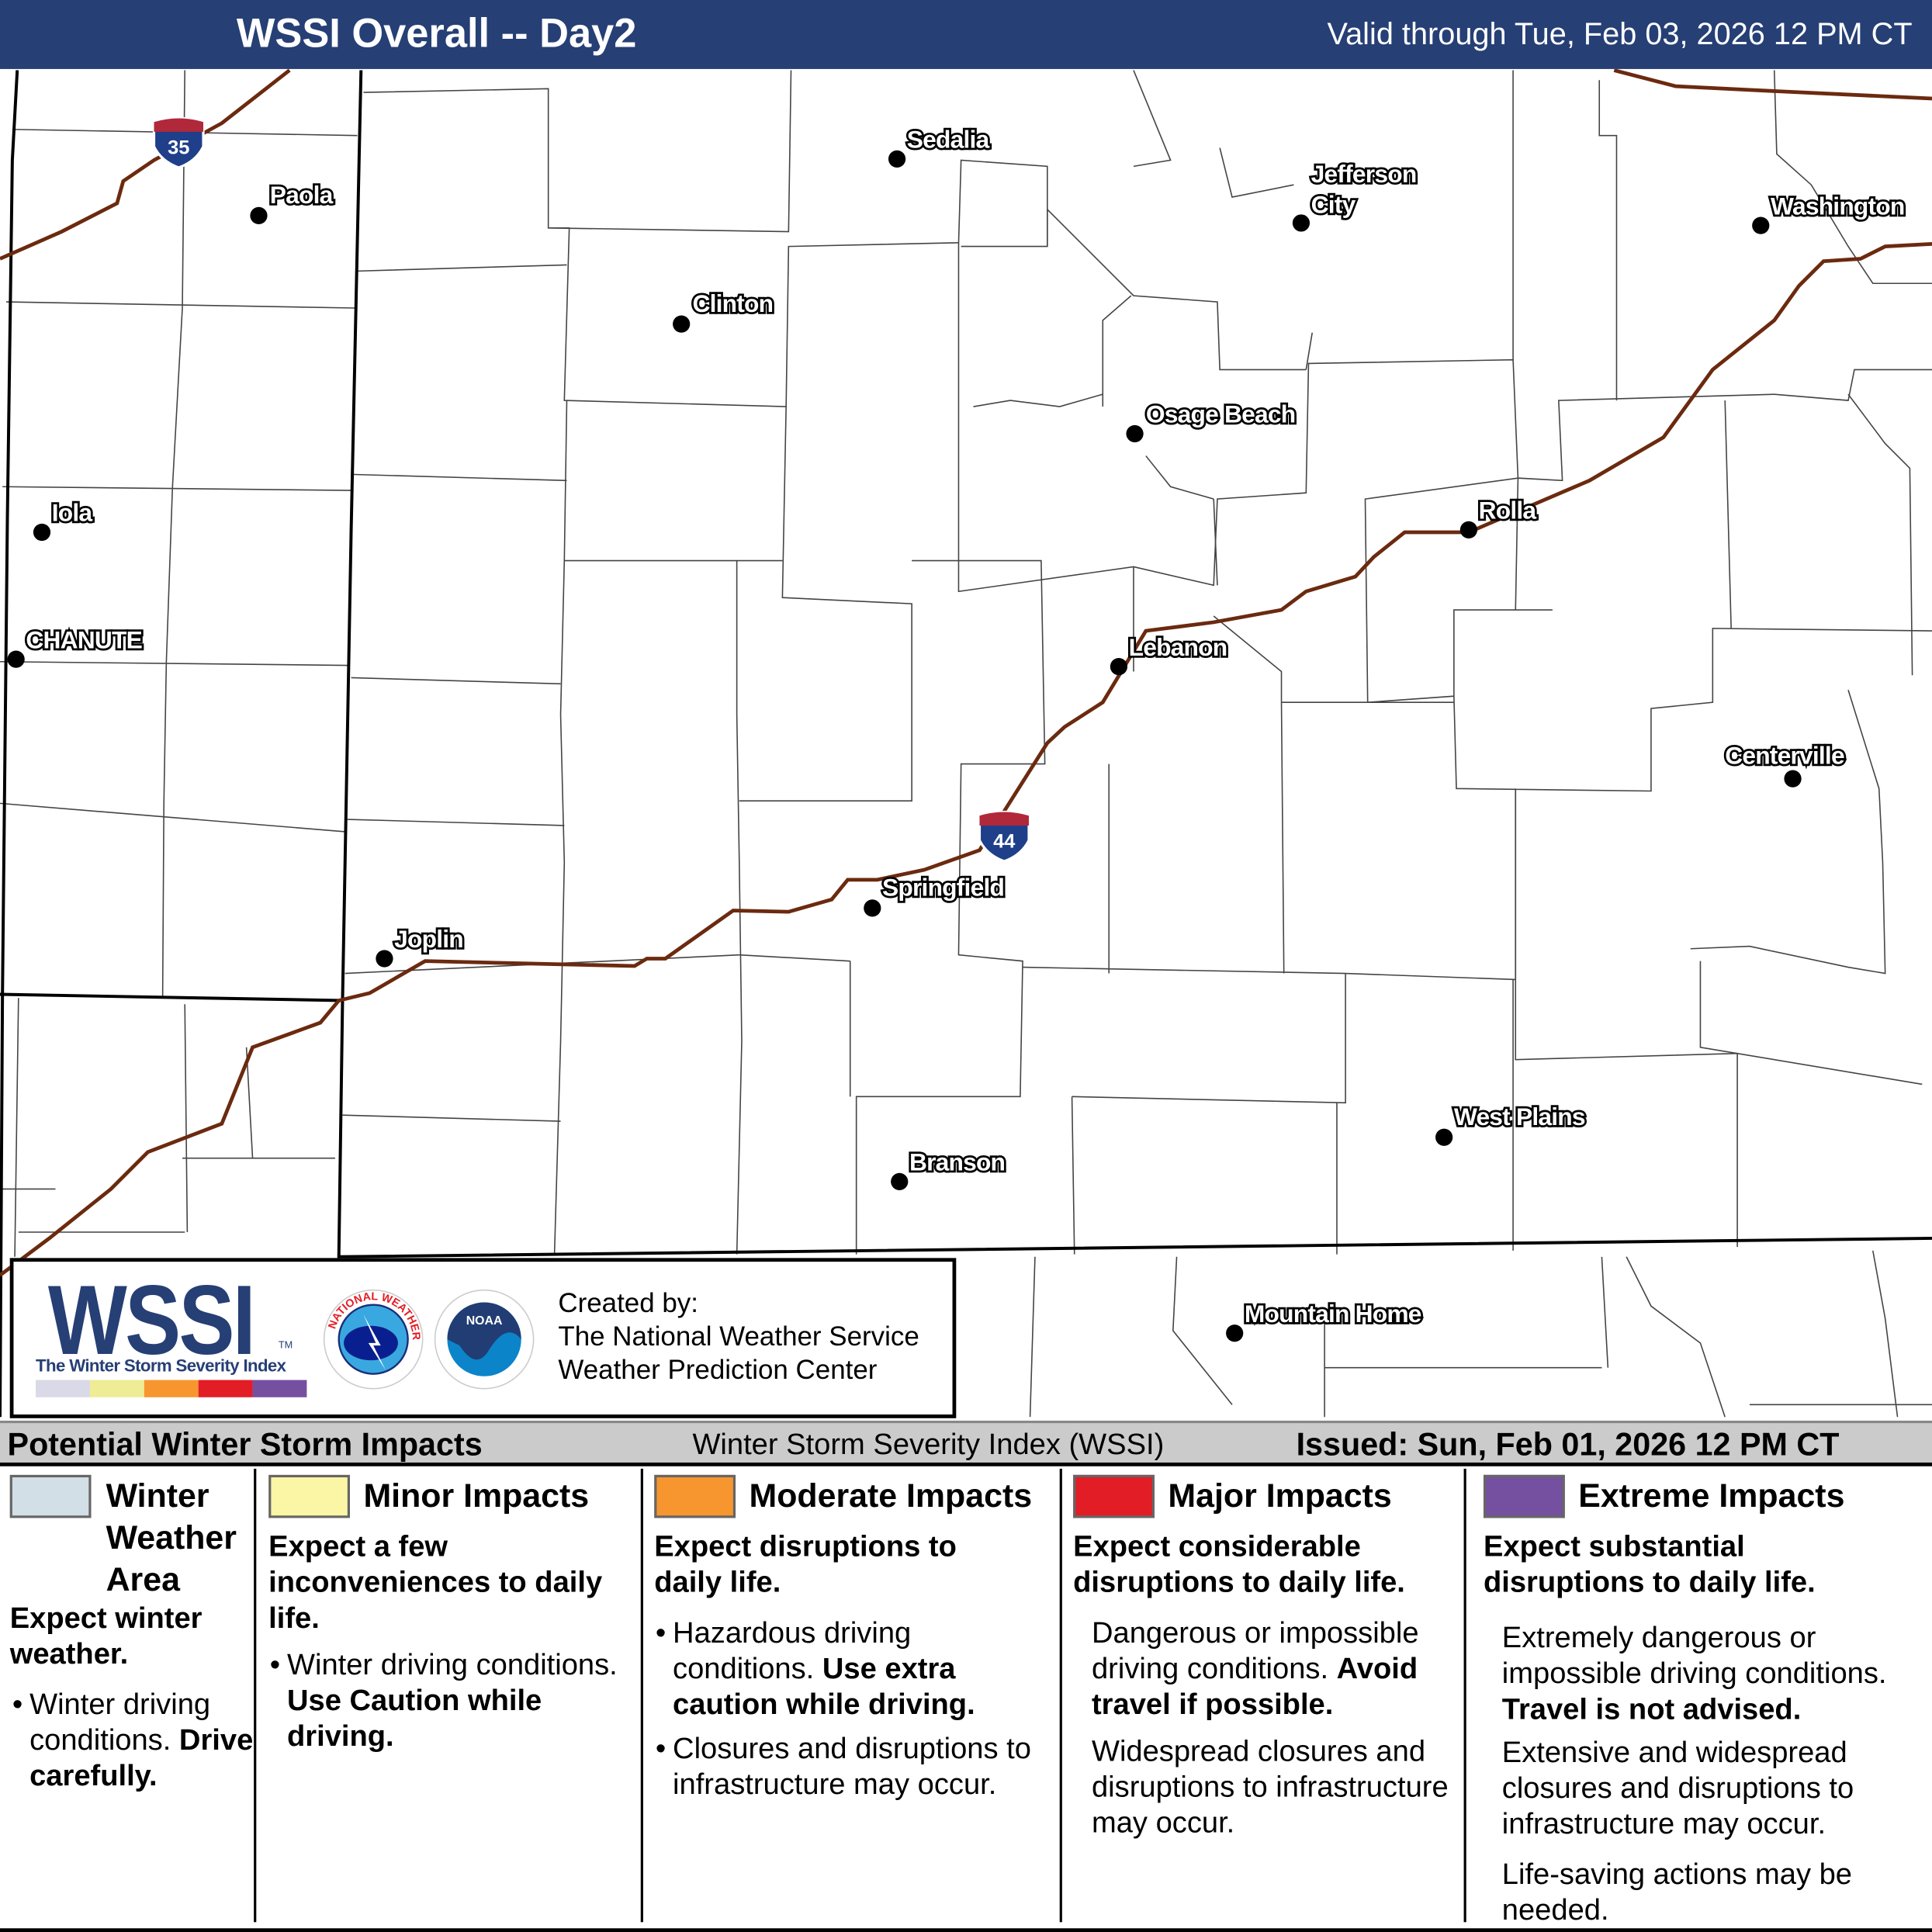 The width and height of the screenshot is (1932, 1932). I want to click on legend-expect: Expect winter weather., so click(106, 1636).